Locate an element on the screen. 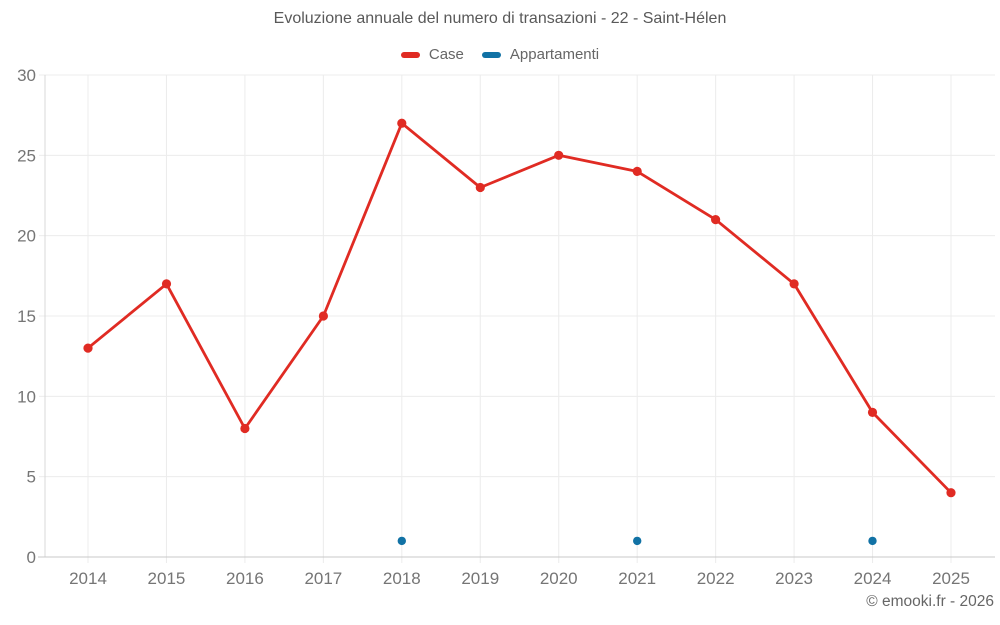 This screenshot has width=1000, height=625. x-tick-label: 2020 is located at coordinates (559, 578).